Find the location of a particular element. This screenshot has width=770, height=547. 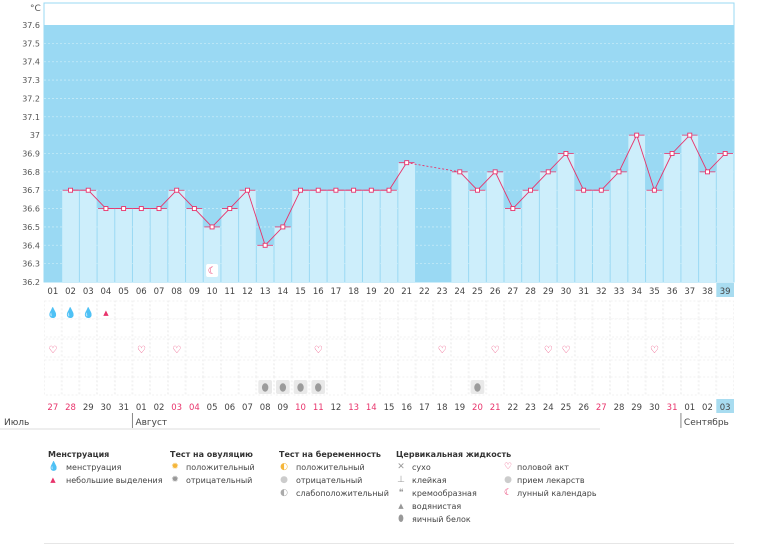

legend-spotting: небольшие выделения is located at coordinates (114, 480).